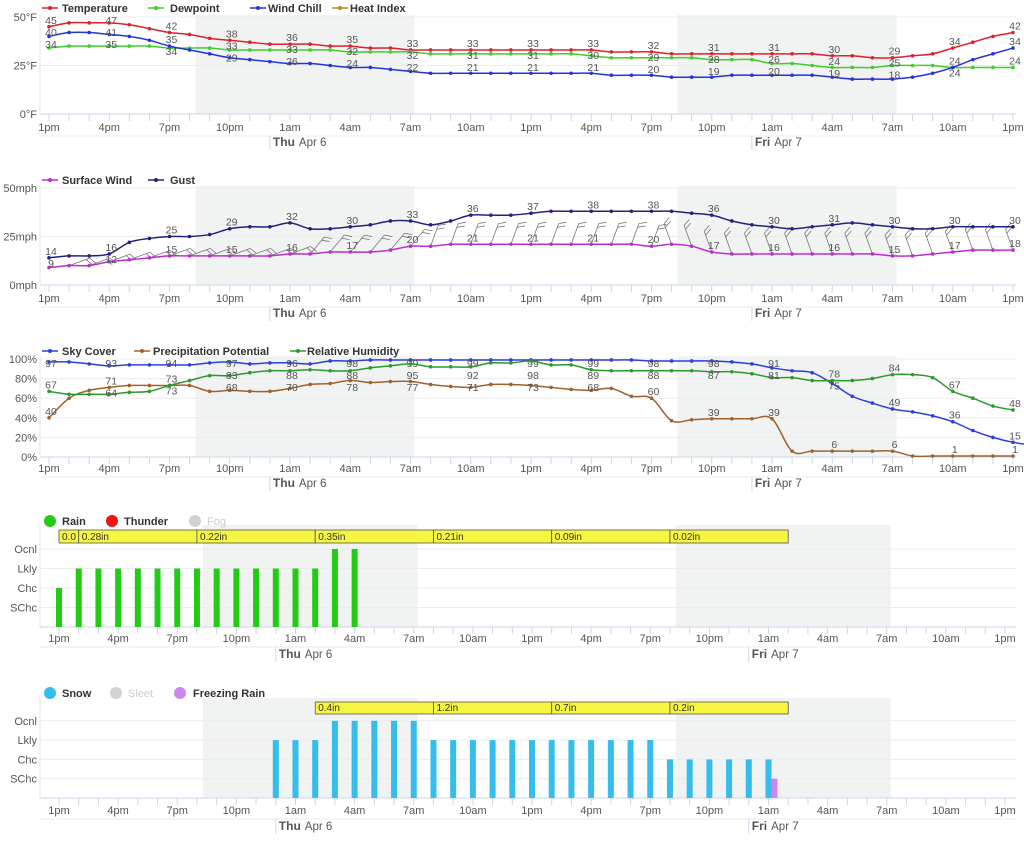 The image size is (1024, 841). I want to click on temperature-value-label: 31, so click(714, 48).